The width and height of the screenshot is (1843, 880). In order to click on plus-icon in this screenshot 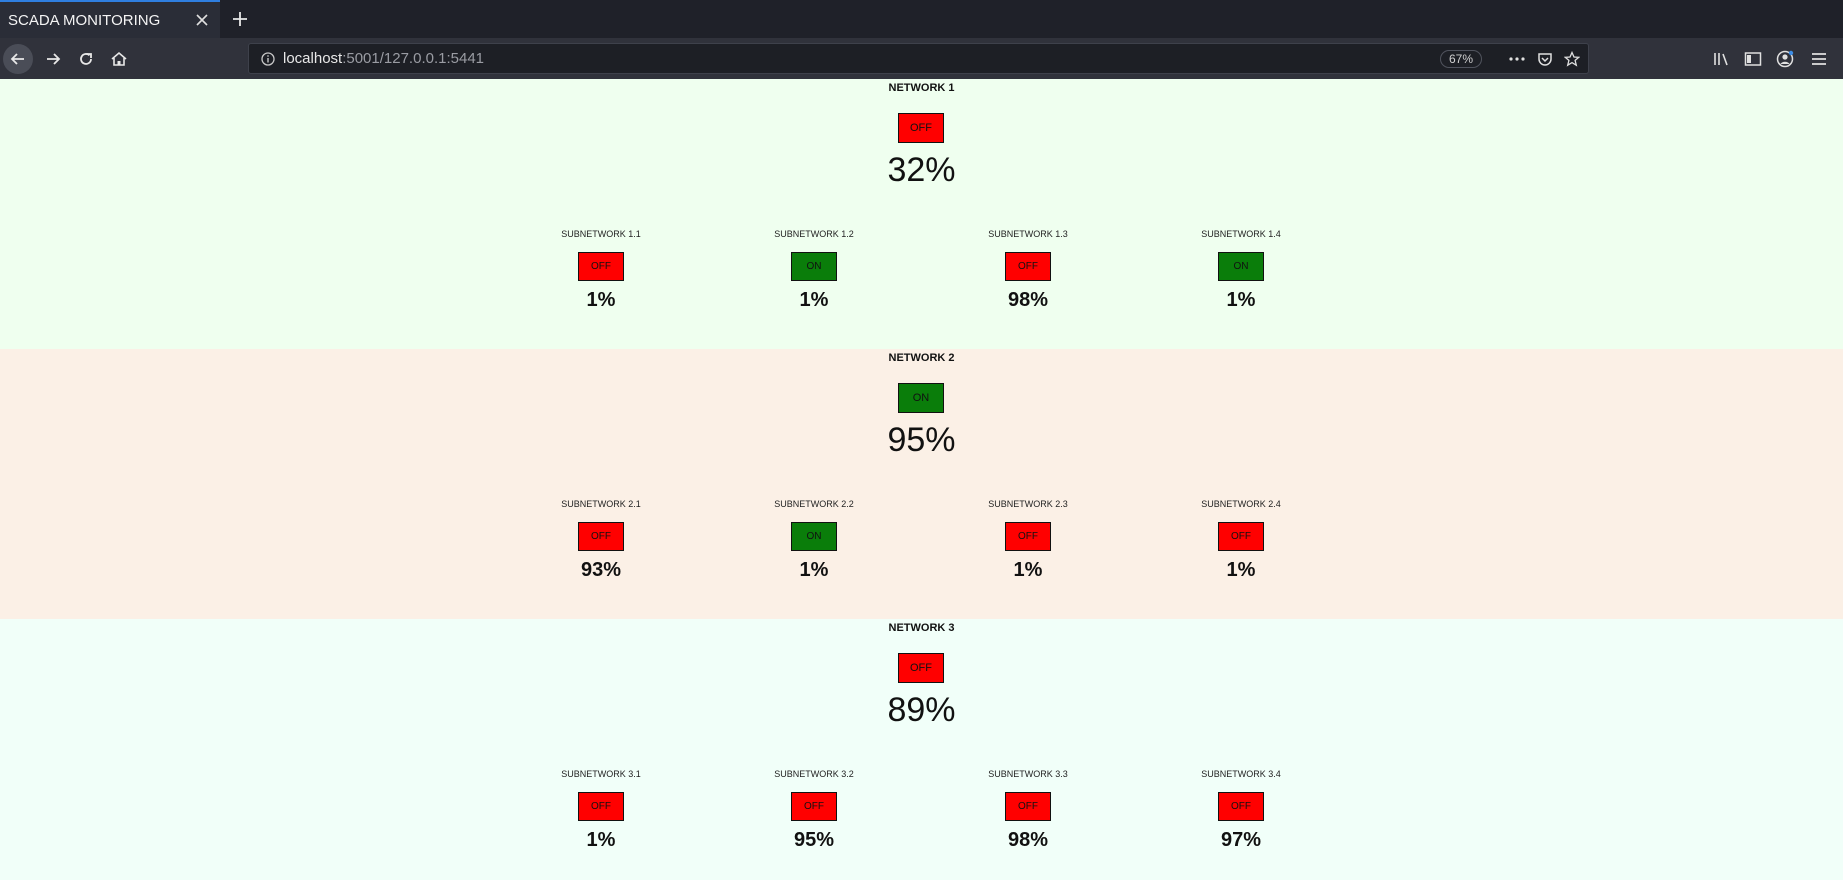, I will do `click(240, 19)`.